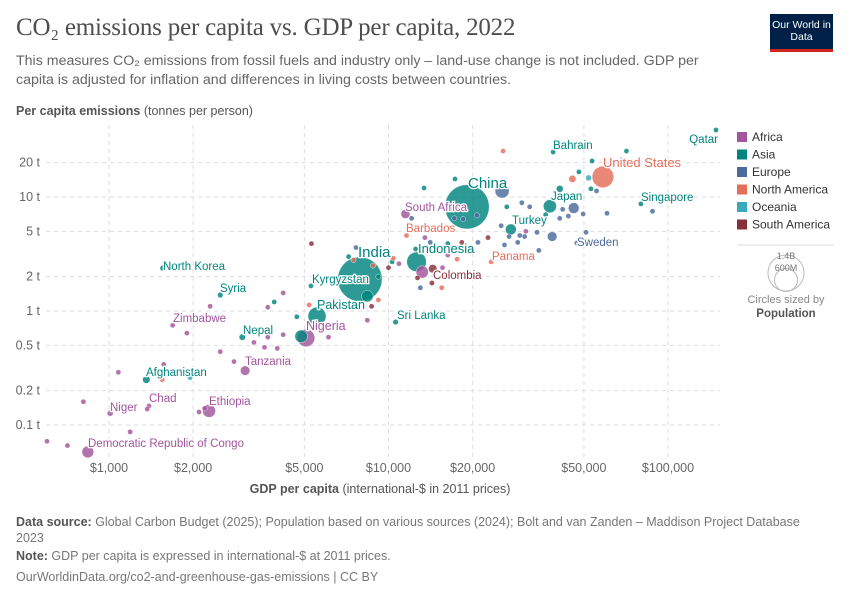  Describe the element at coordinates (764, 172) in the screenshot. I see `legend-item-europe: Europe` at that location.